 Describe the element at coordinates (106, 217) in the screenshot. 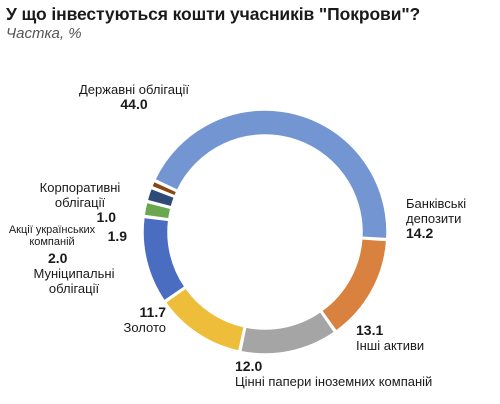

I see `slice-value-korporatyvni: 1.0` at that location.